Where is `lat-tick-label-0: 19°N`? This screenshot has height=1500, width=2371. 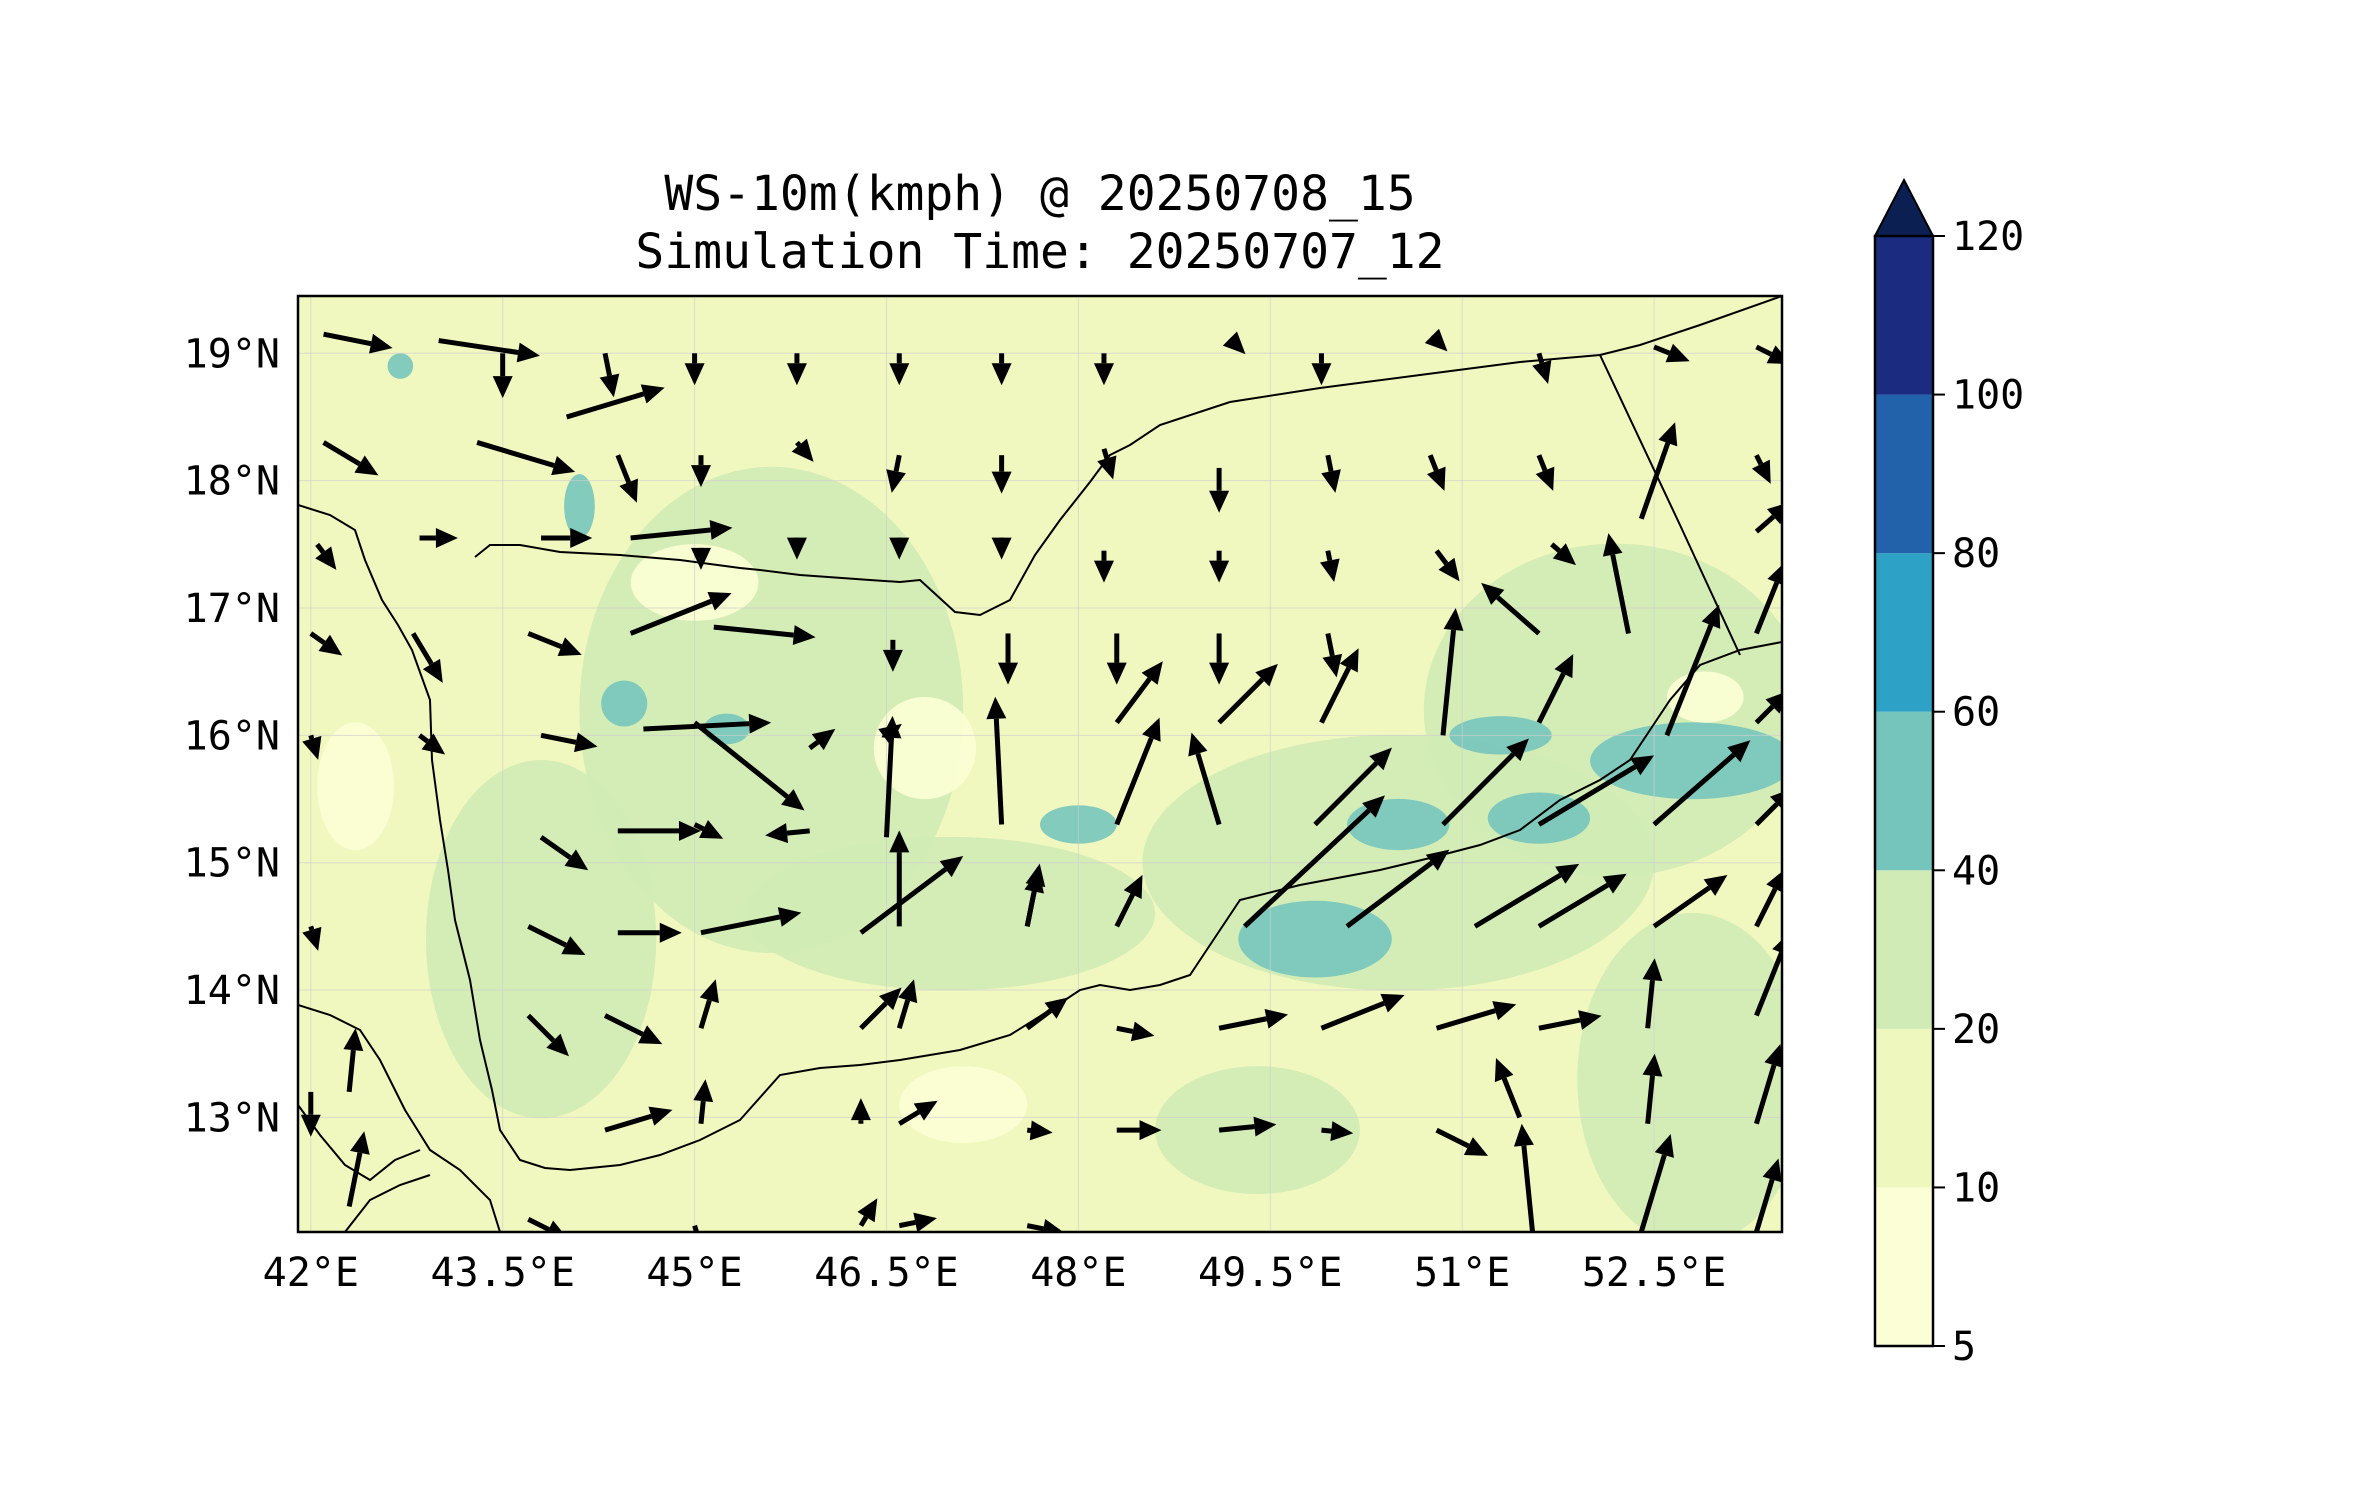 lat-tick-label-0: 19°N is located at coordinates (232, 354).